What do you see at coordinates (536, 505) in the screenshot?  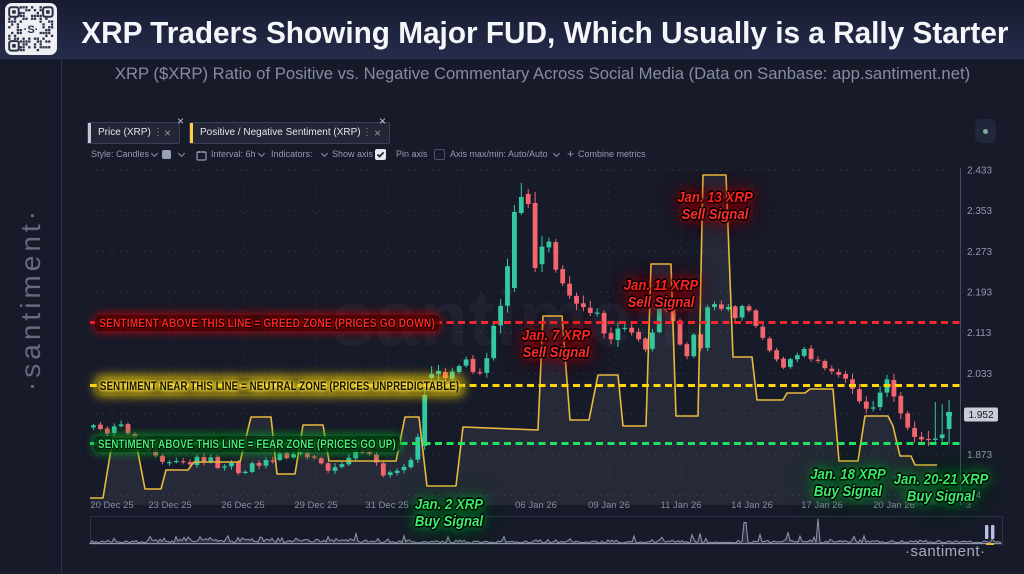 I see `svg-text: 06 Jan 26` at bounding box center [536, 505].